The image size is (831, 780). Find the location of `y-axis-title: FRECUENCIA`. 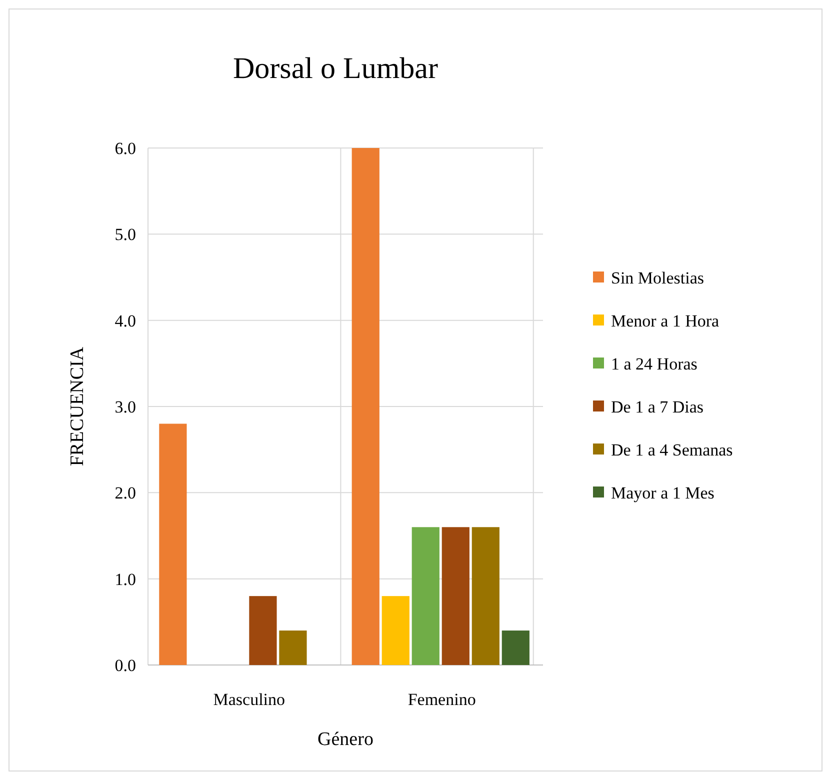

y-axis-title: FRECUENCIA is located at coordinates (77, 406).